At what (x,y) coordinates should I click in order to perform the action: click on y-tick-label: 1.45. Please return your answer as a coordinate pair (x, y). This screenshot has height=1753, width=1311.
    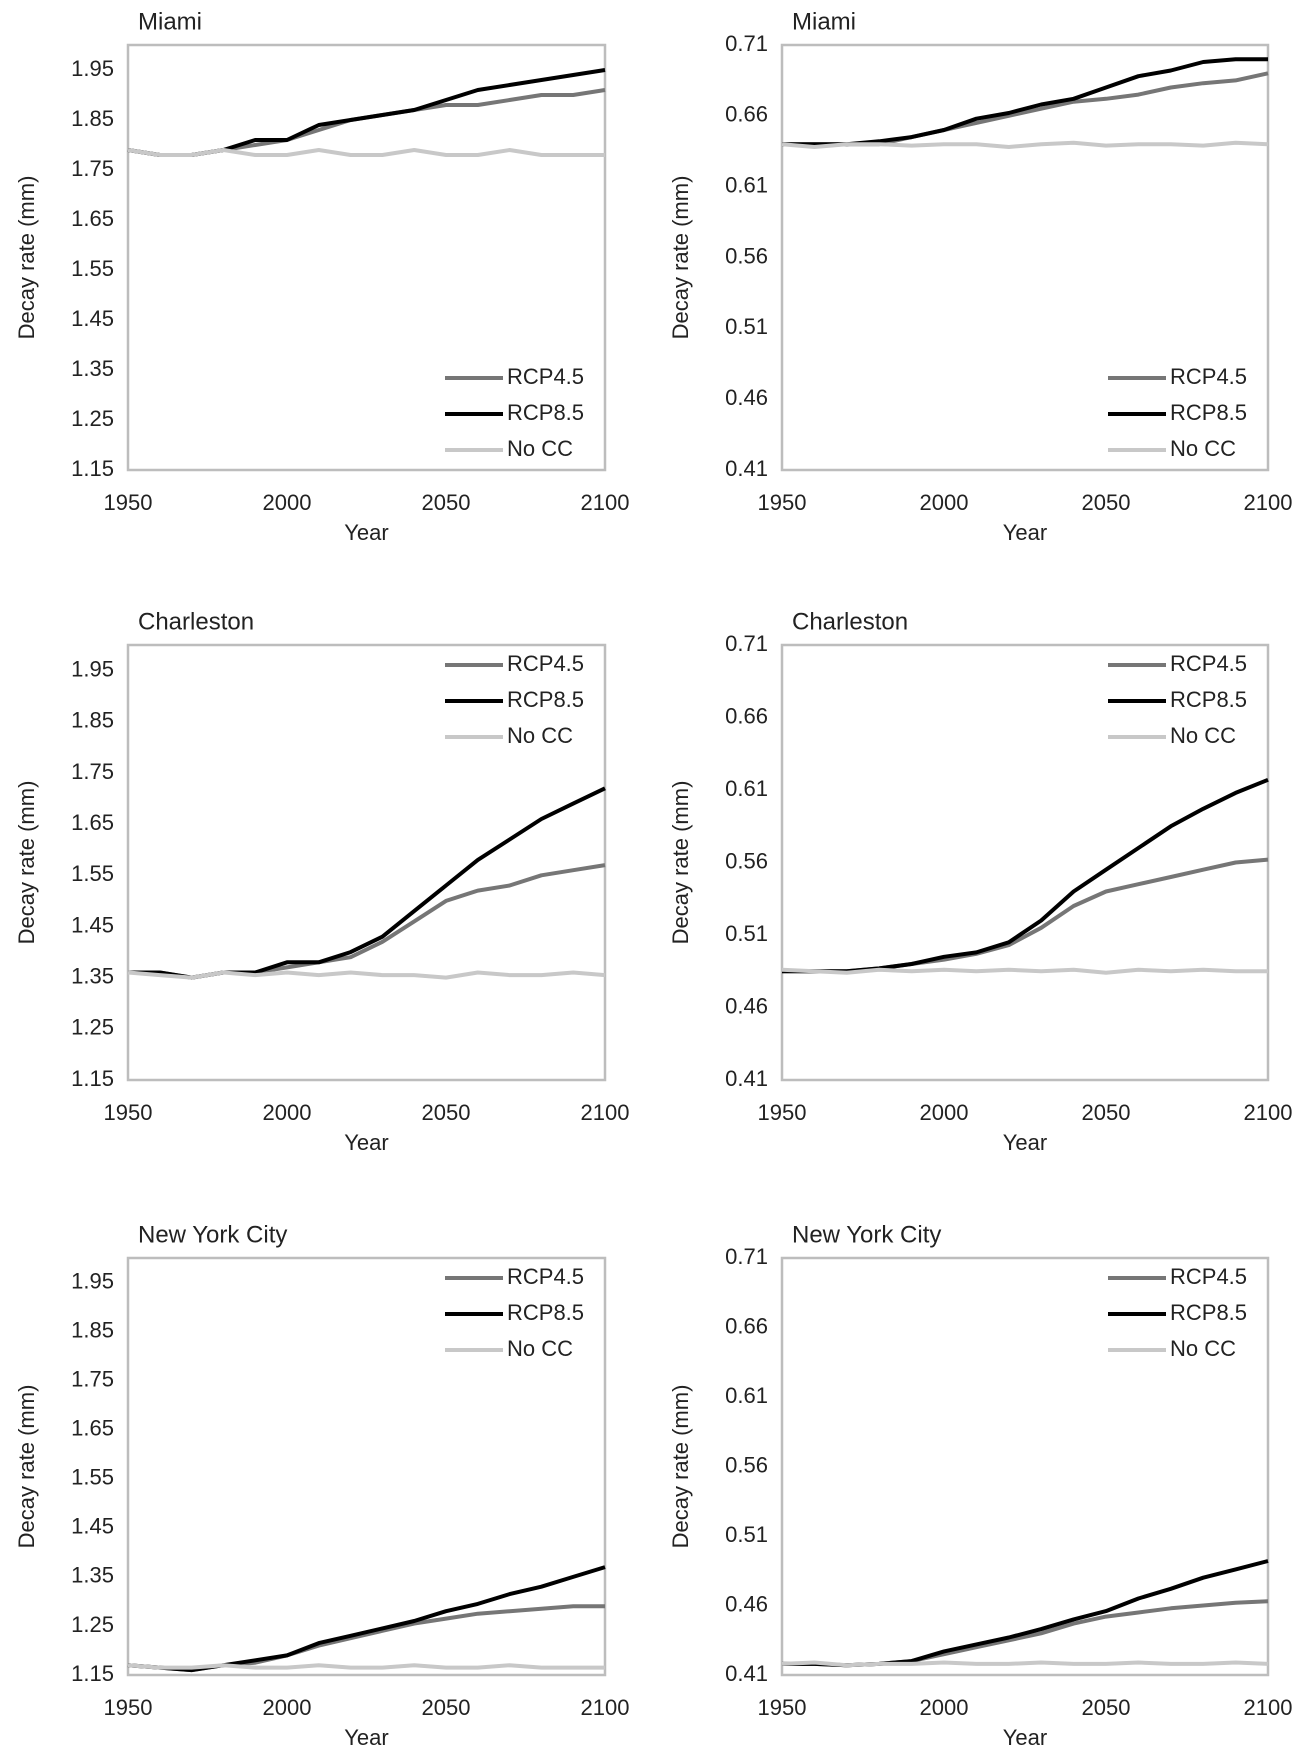
    Looking at the image, I should click on (92, 318).